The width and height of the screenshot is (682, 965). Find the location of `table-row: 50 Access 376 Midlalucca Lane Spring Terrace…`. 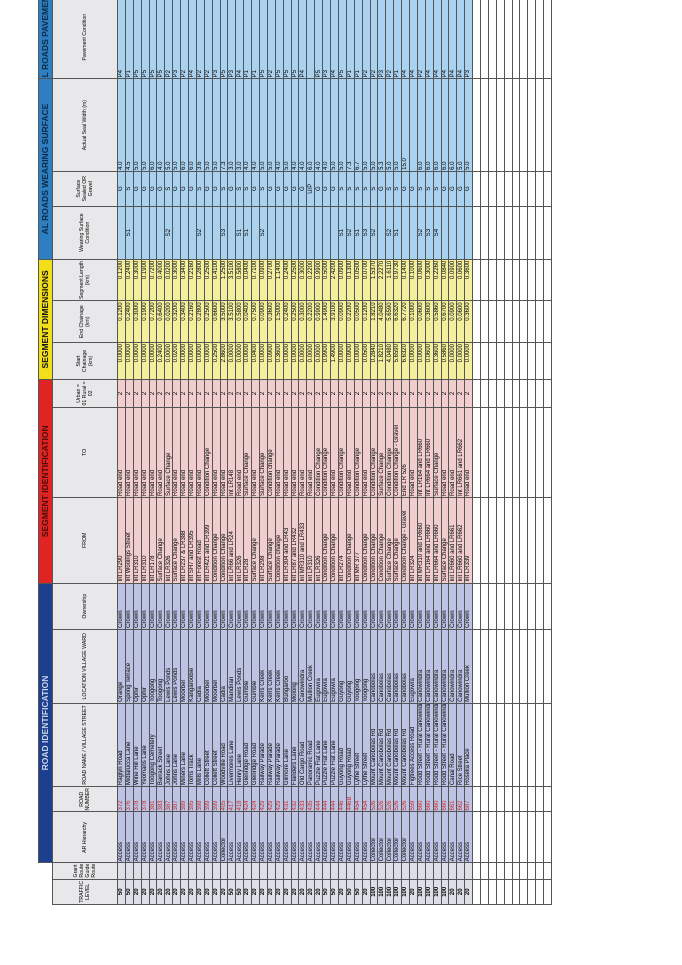

table-row: 50 Access 376 Midlalucca Lane Spring Terrace… is located at coordinates (129, 452).